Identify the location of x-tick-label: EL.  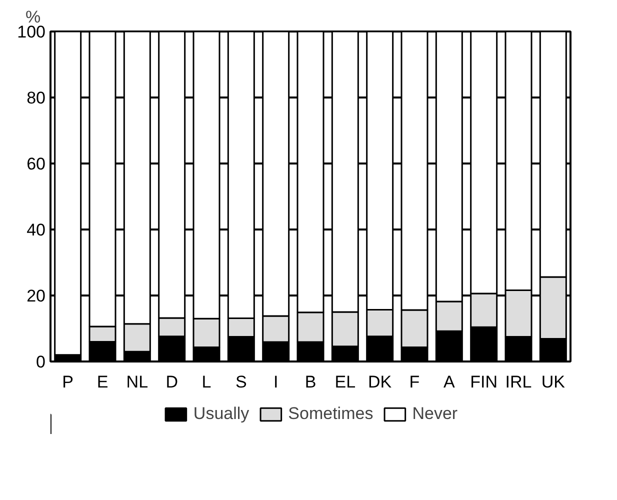
(345, 382).